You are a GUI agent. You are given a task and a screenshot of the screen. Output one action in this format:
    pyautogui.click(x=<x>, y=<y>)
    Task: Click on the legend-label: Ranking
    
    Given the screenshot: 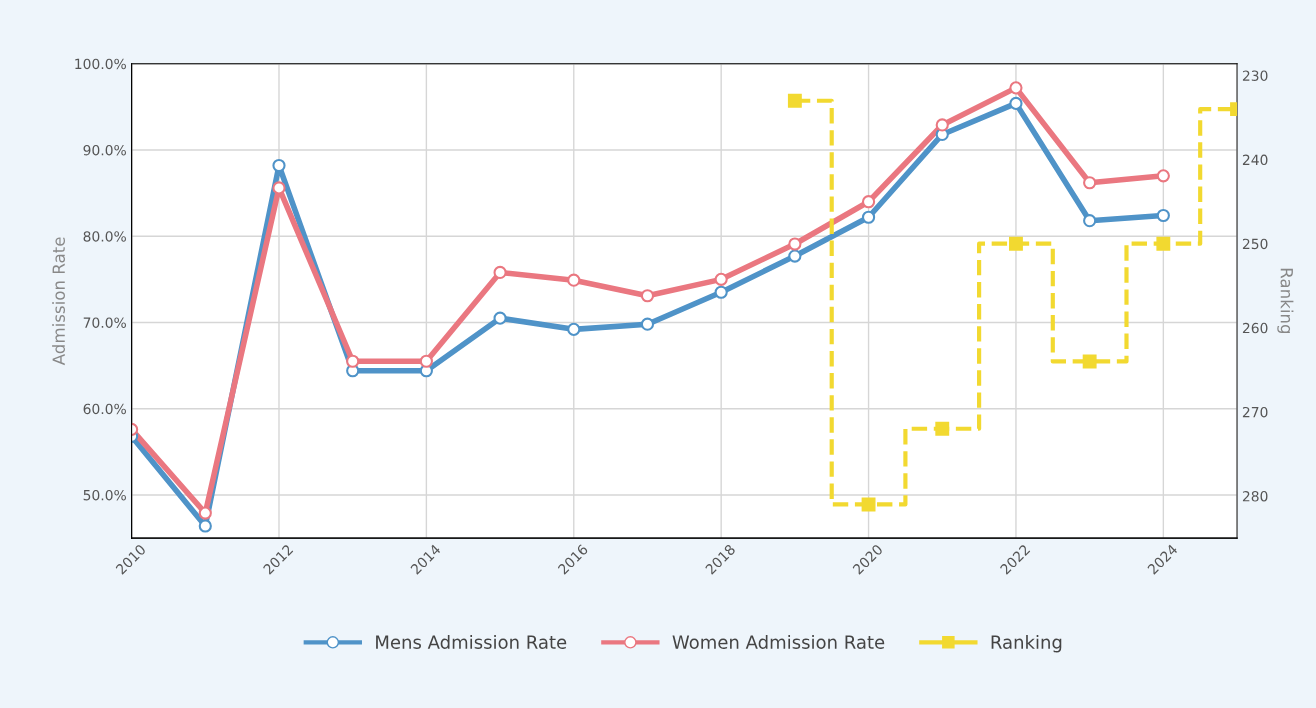 What is the action you would take?
    pyautogui.click(x=1026, y=643)
    